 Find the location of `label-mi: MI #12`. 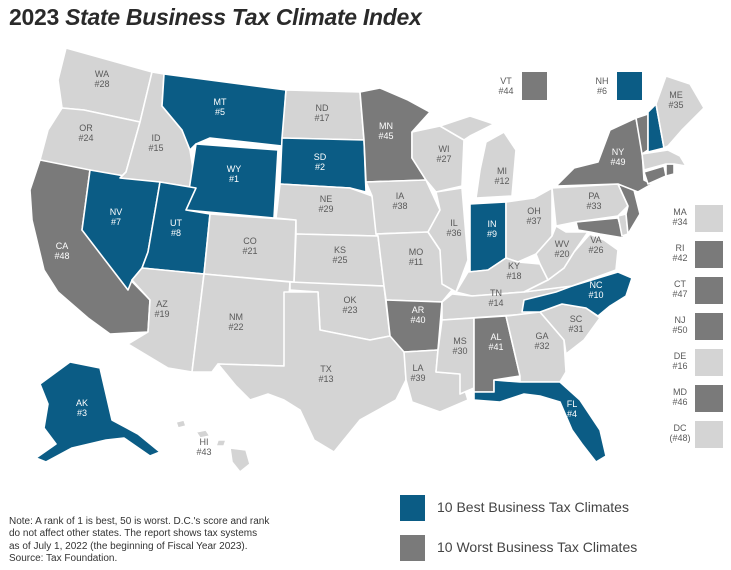

label-mi: MI #12 is located at coordinates (501, 176).